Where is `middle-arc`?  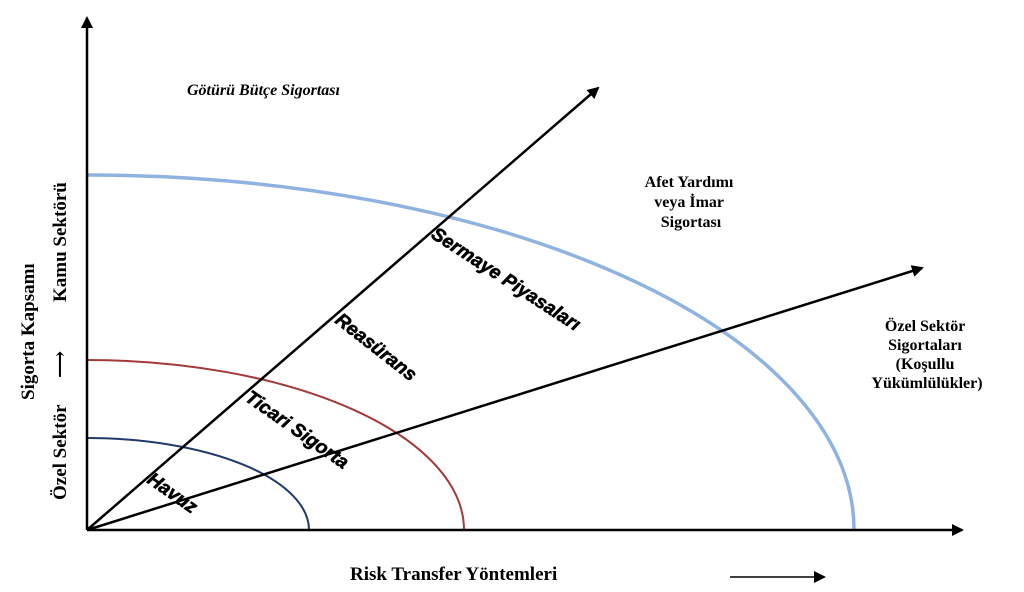
middle-arc is located at coordinates (275, 445).